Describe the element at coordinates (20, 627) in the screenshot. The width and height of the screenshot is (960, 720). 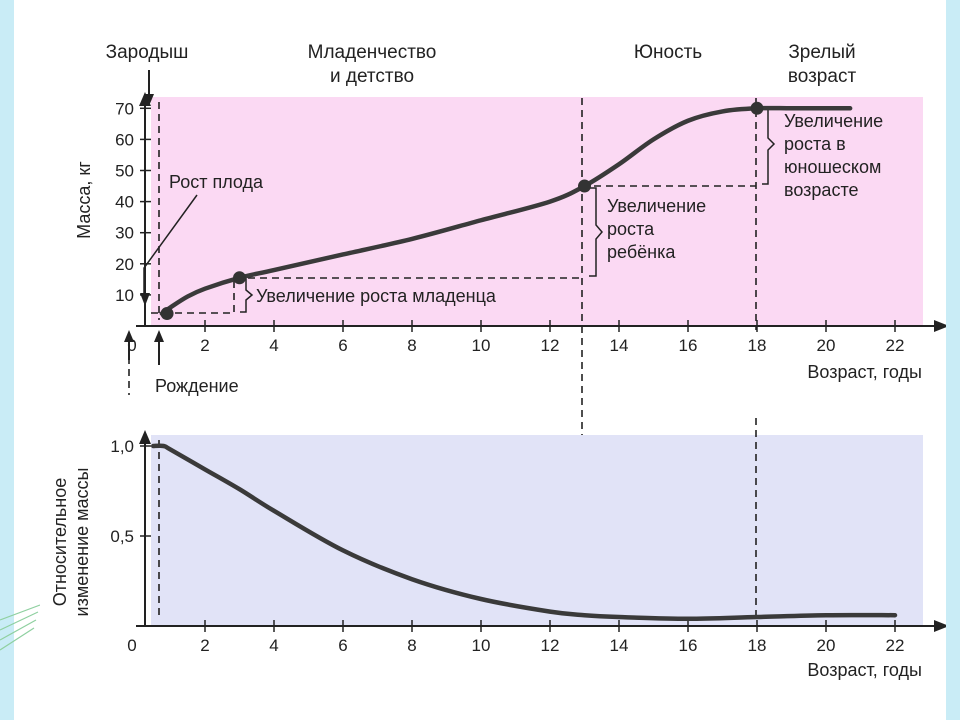
I see `decorative-lines` at that location.